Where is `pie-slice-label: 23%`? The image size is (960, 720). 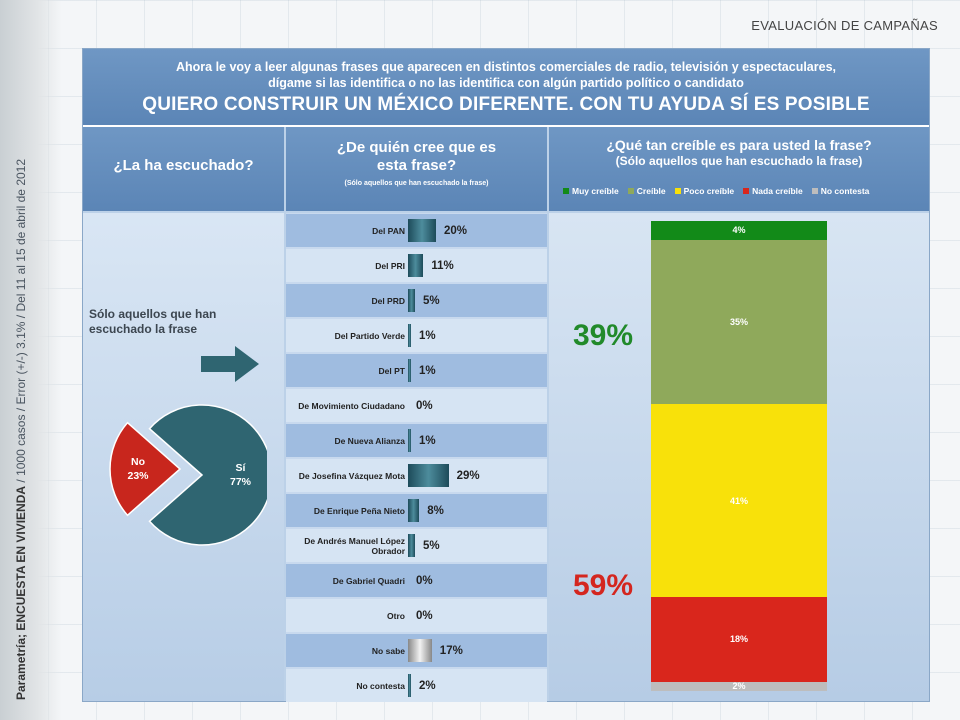 pie-slice-label: 23% is located at coordinates (138, 476).